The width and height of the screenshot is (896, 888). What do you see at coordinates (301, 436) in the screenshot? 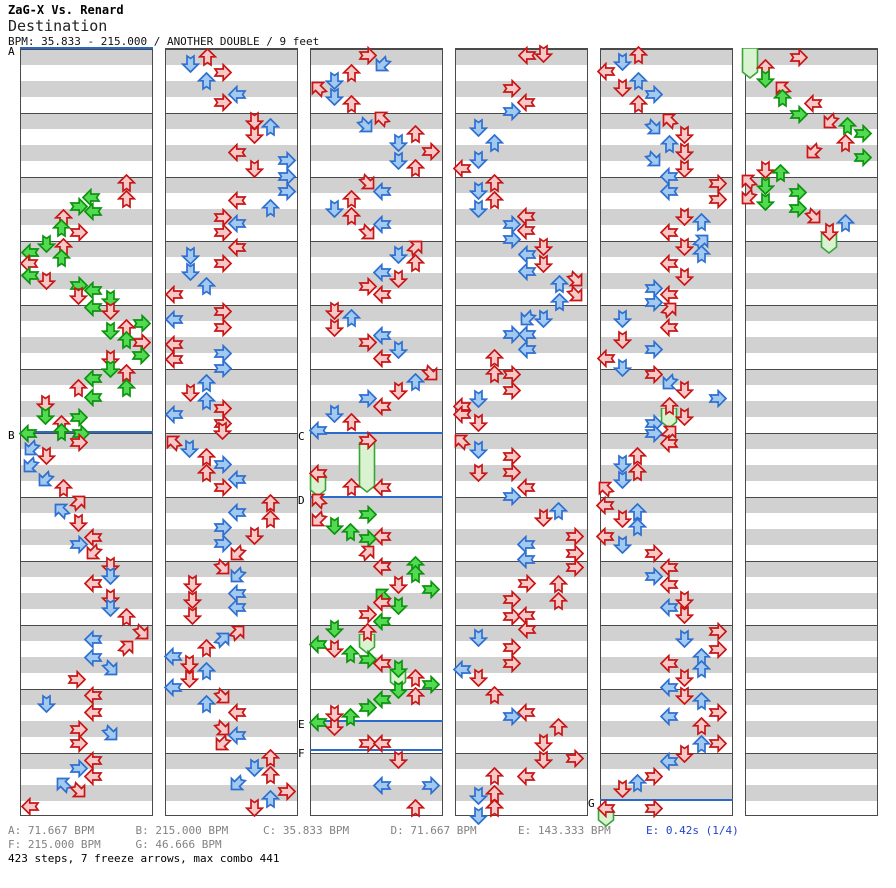
I see `marker-label-C: C` at bounding box center [301, 436].